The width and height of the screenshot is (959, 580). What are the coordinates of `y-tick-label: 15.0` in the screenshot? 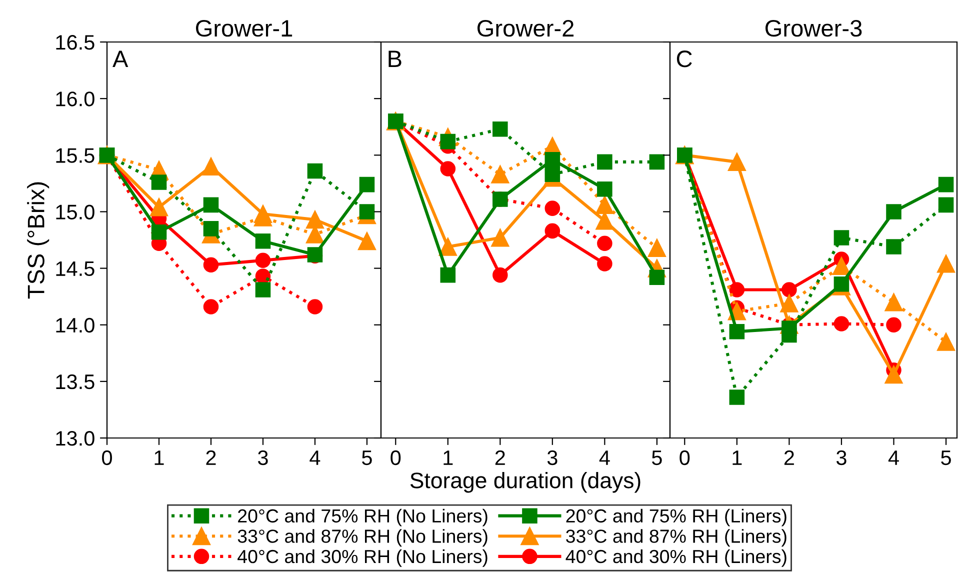 It's located at (75, 212).